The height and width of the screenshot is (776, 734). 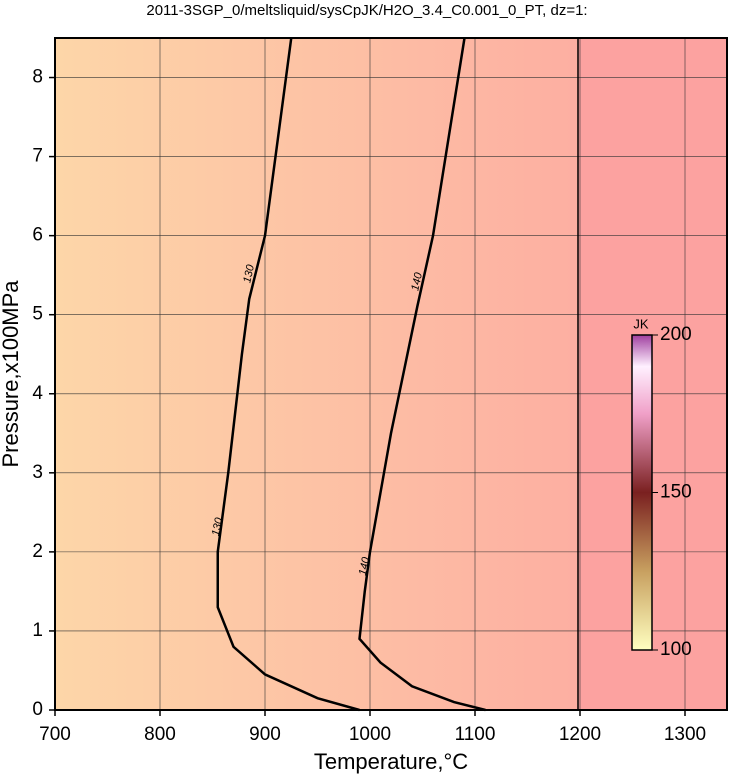 I want to click on x-axis-label: Temperature,°C, so click(x=391, y=761).